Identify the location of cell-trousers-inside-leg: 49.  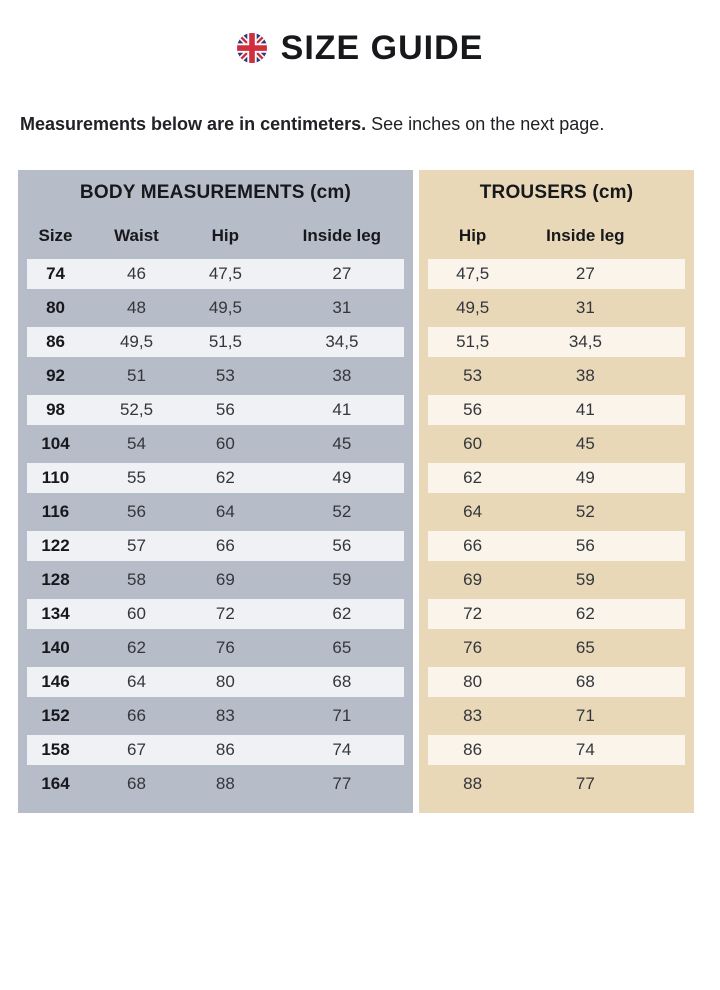
(585, 477).